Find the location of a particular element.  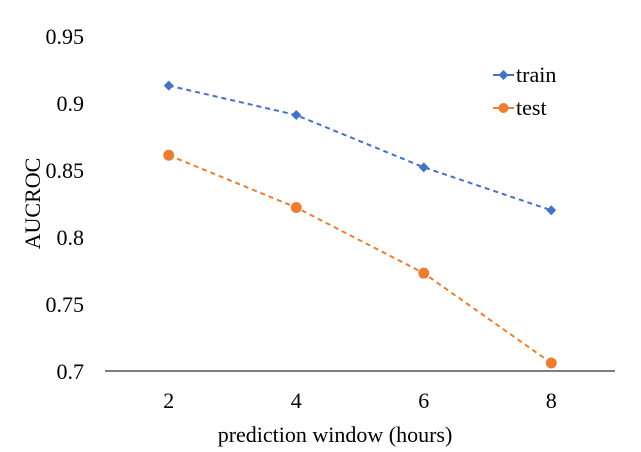

legend: train test is located at coordinates (524, 91).